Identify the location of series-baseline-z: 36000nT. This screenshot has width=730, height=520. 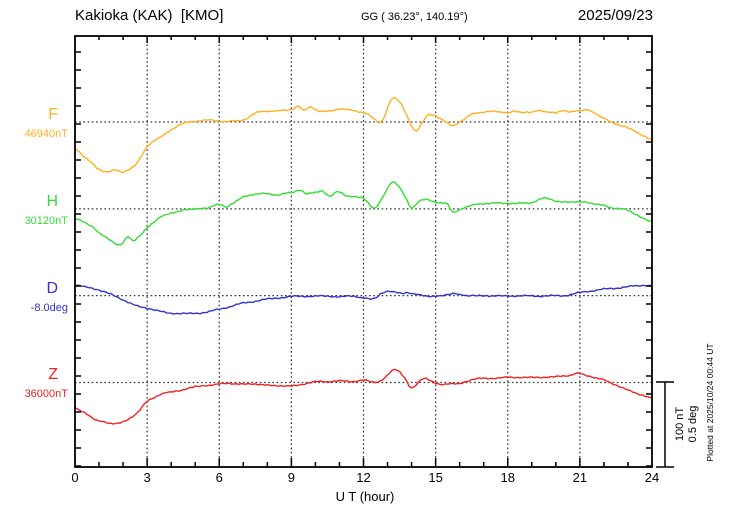
(46, 394).